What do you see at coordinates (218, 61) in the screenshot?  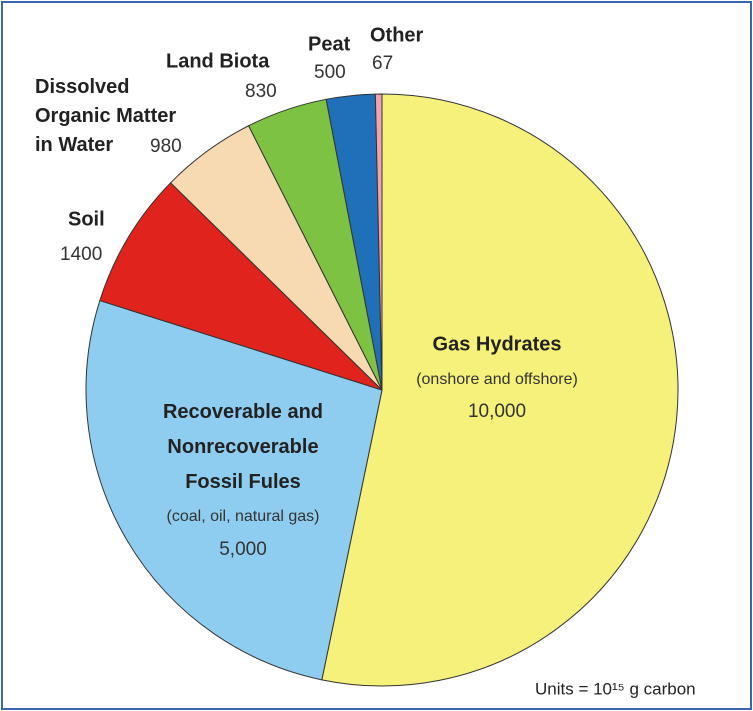 I see `slice-label: Land Biota` at bounding box center [218, 61].